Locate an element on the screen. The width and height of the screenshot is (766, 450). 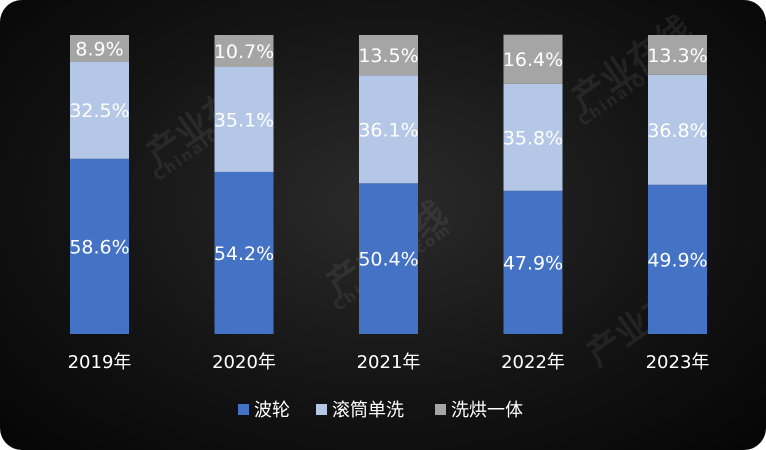
data-label-2022-series-2: 35.8% is located at coordinates (533, 138).